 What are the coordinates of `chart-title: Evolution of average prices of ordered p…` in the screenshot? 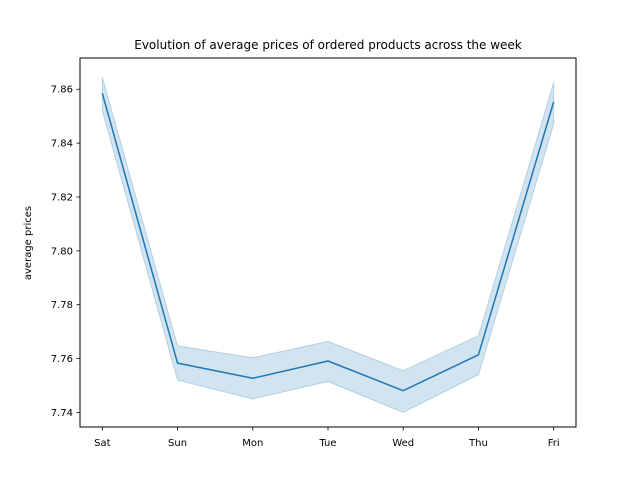 It's located at (328, 45).